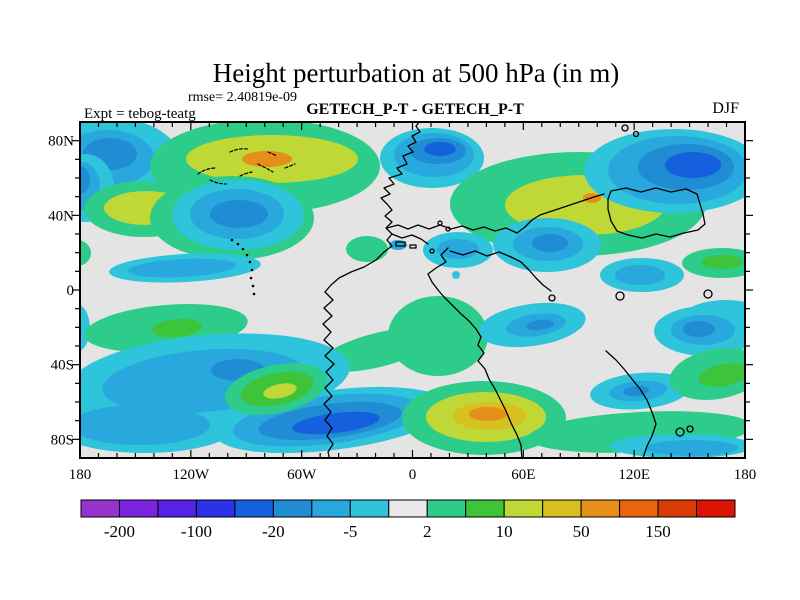 This screenshot has height=600, width=800. I want to click on y-axis-labels: 80N 40N 0 40S 80S, so click(61, 291).